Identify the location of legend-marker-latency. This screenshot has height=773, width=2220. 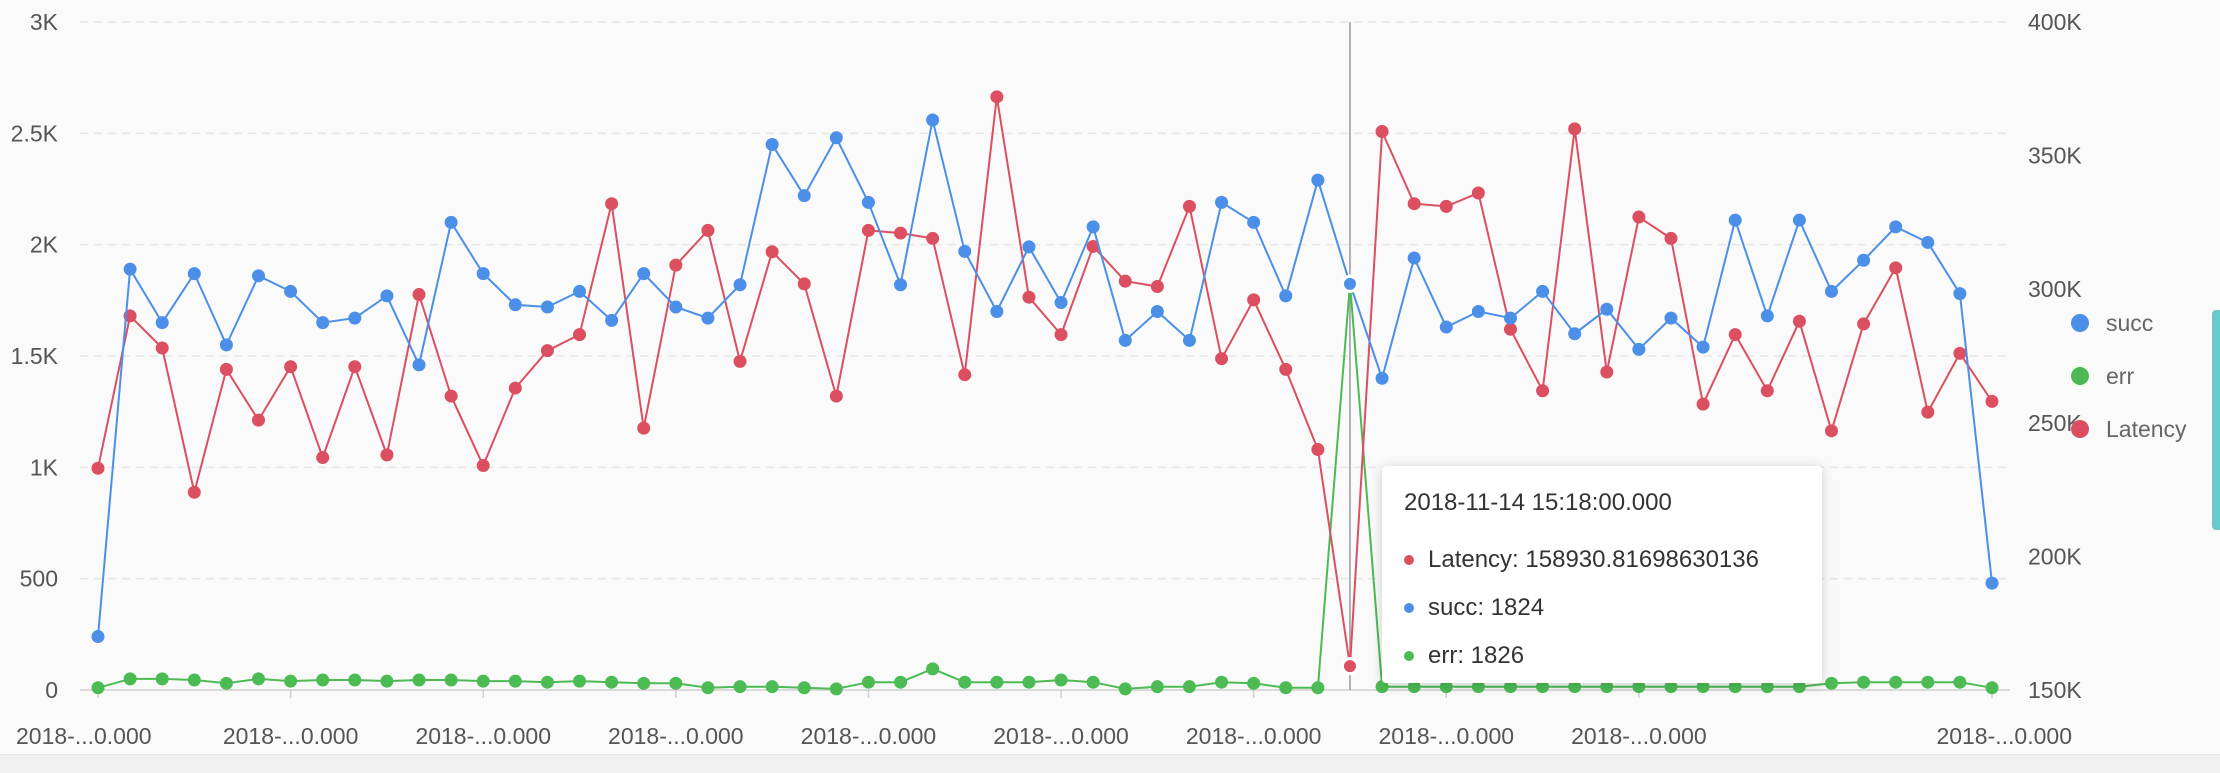
(2080, 429).